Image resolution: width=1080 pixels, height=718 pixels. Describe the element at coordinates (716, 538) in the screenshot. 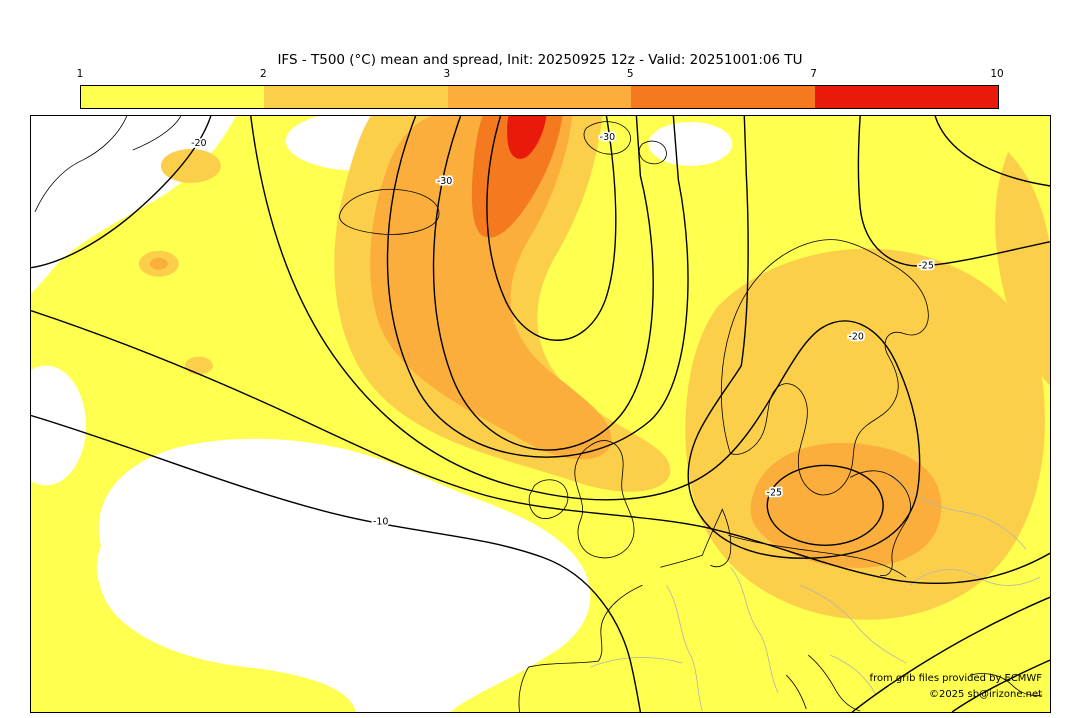

I see `coastline-jutland` at that location.